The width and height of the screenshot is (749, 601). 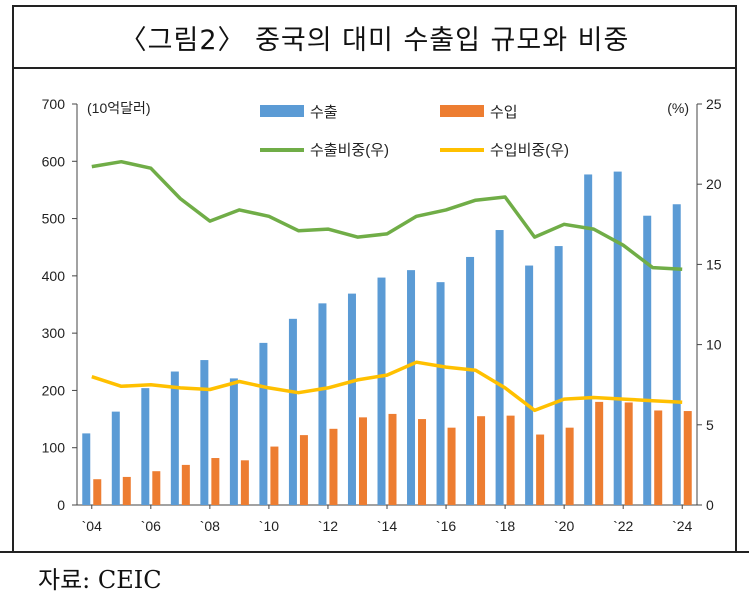 What do you see at coordinates (374, 40) in the screenshot?
I see `chart-title: 〈그림2〉 중국의 대미 수출입 규모와 비중` at bounding box center [374, 40].